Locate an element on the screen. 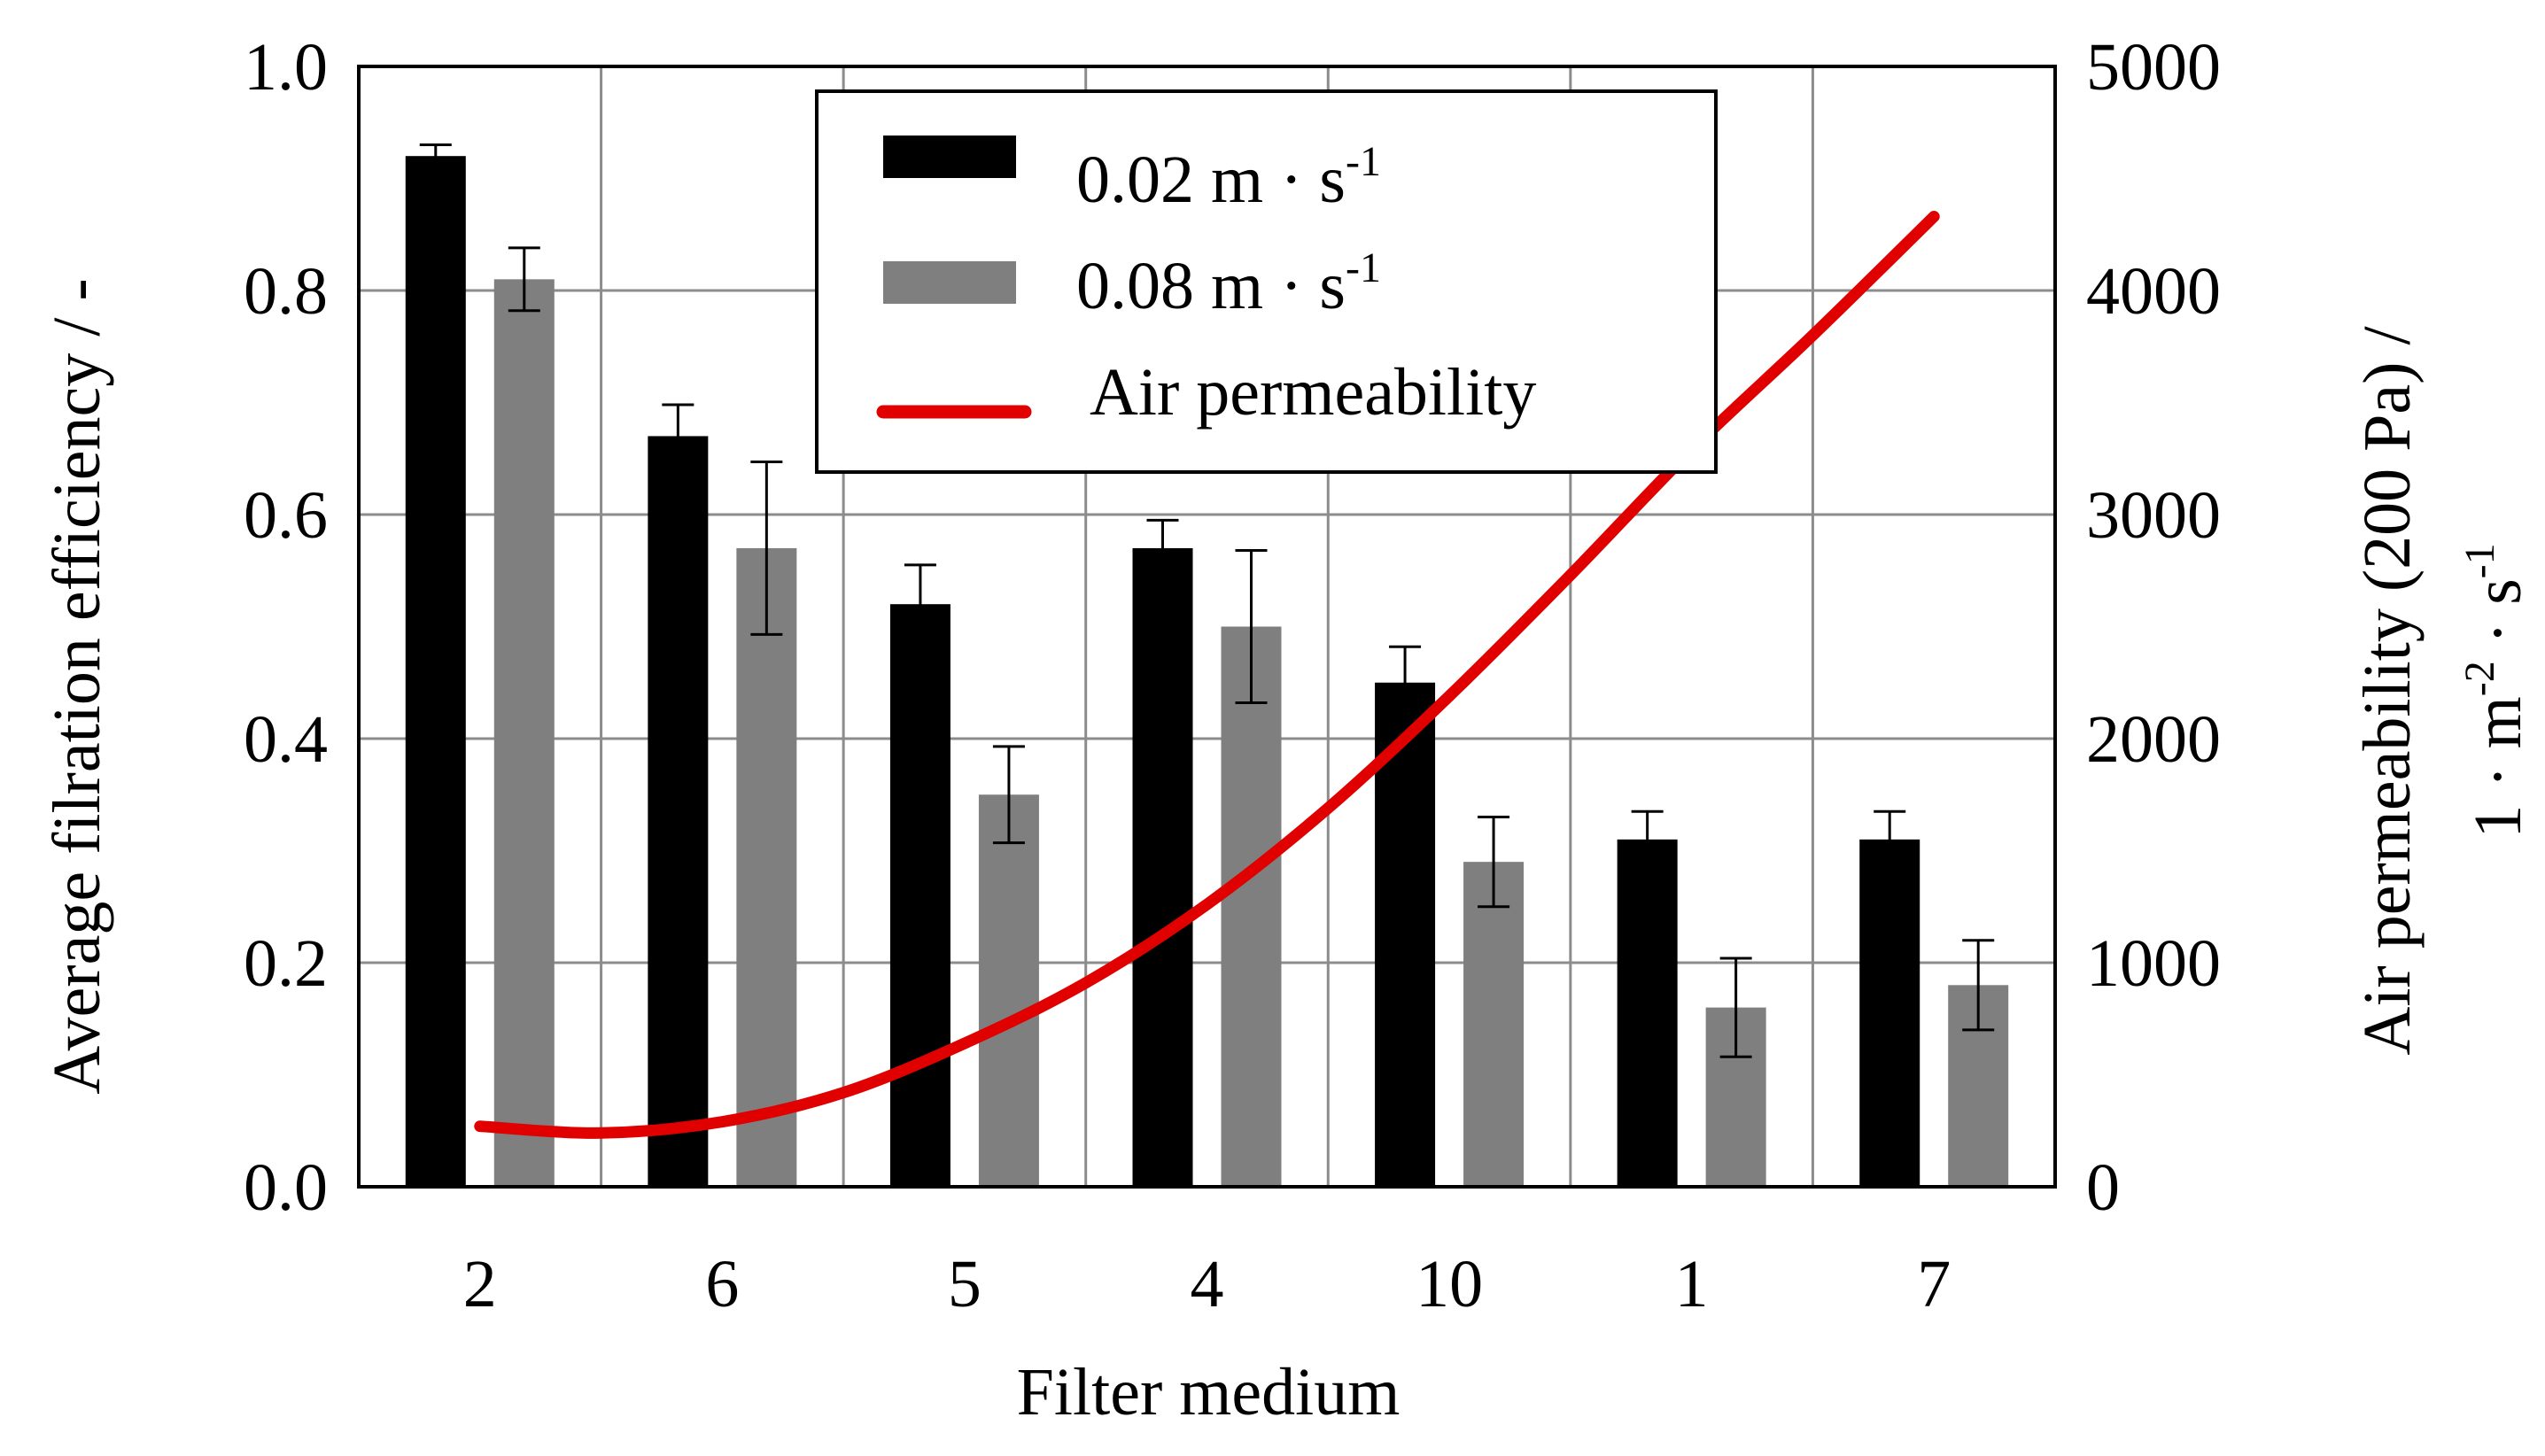 This screenshot has height=1456, width=2545. right-axis-label-unit-b: · s is located at coordinates (2498, 619).